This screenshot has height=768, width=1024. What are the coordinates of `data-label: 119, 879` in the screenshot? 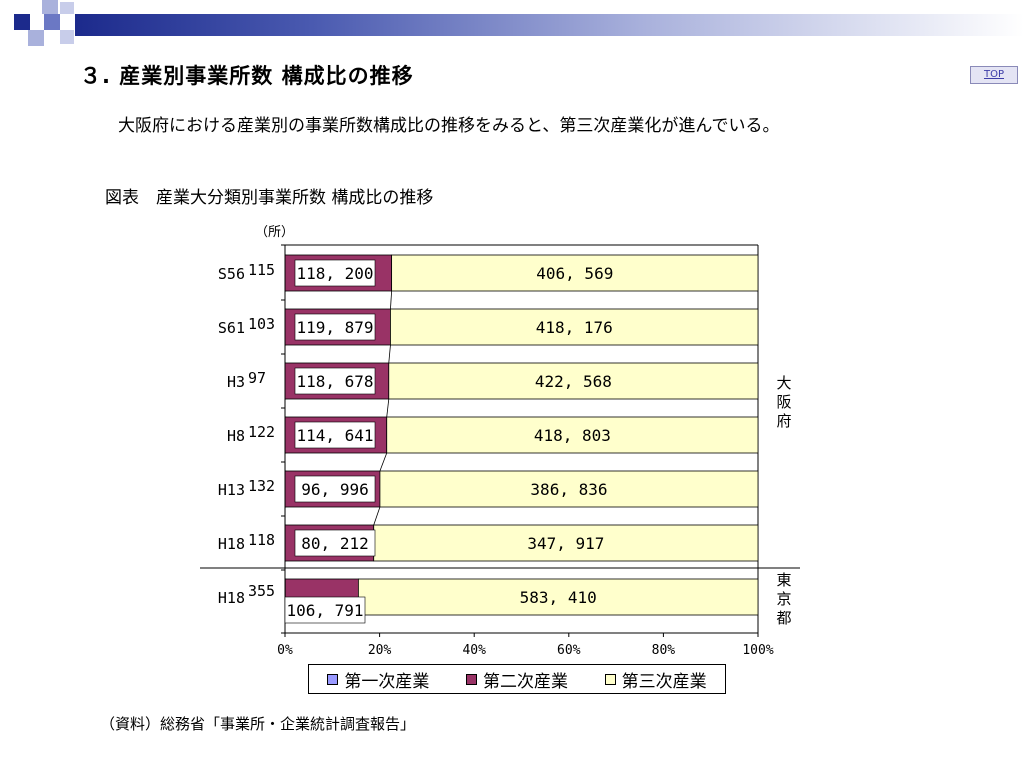 It's located at (334, 327).